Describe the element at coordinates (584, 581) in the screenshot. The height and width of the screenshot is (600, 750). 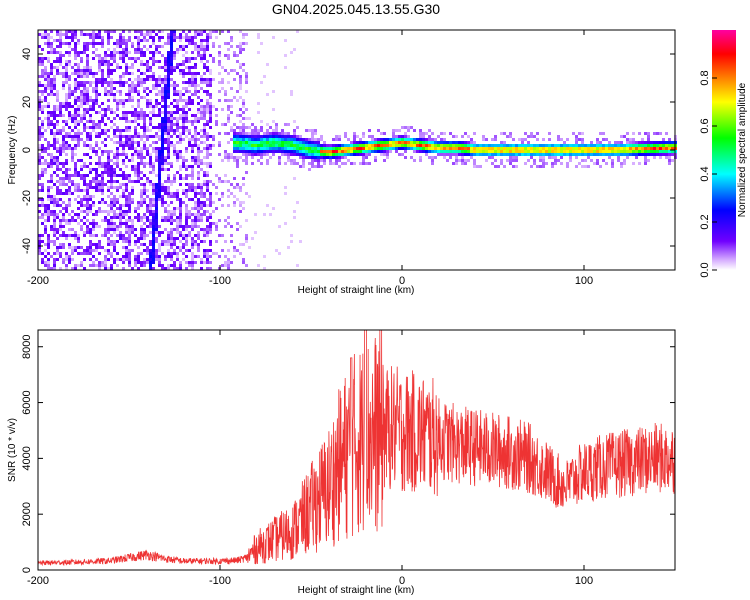
I see `snr-x-tick-label: 100` at that location.